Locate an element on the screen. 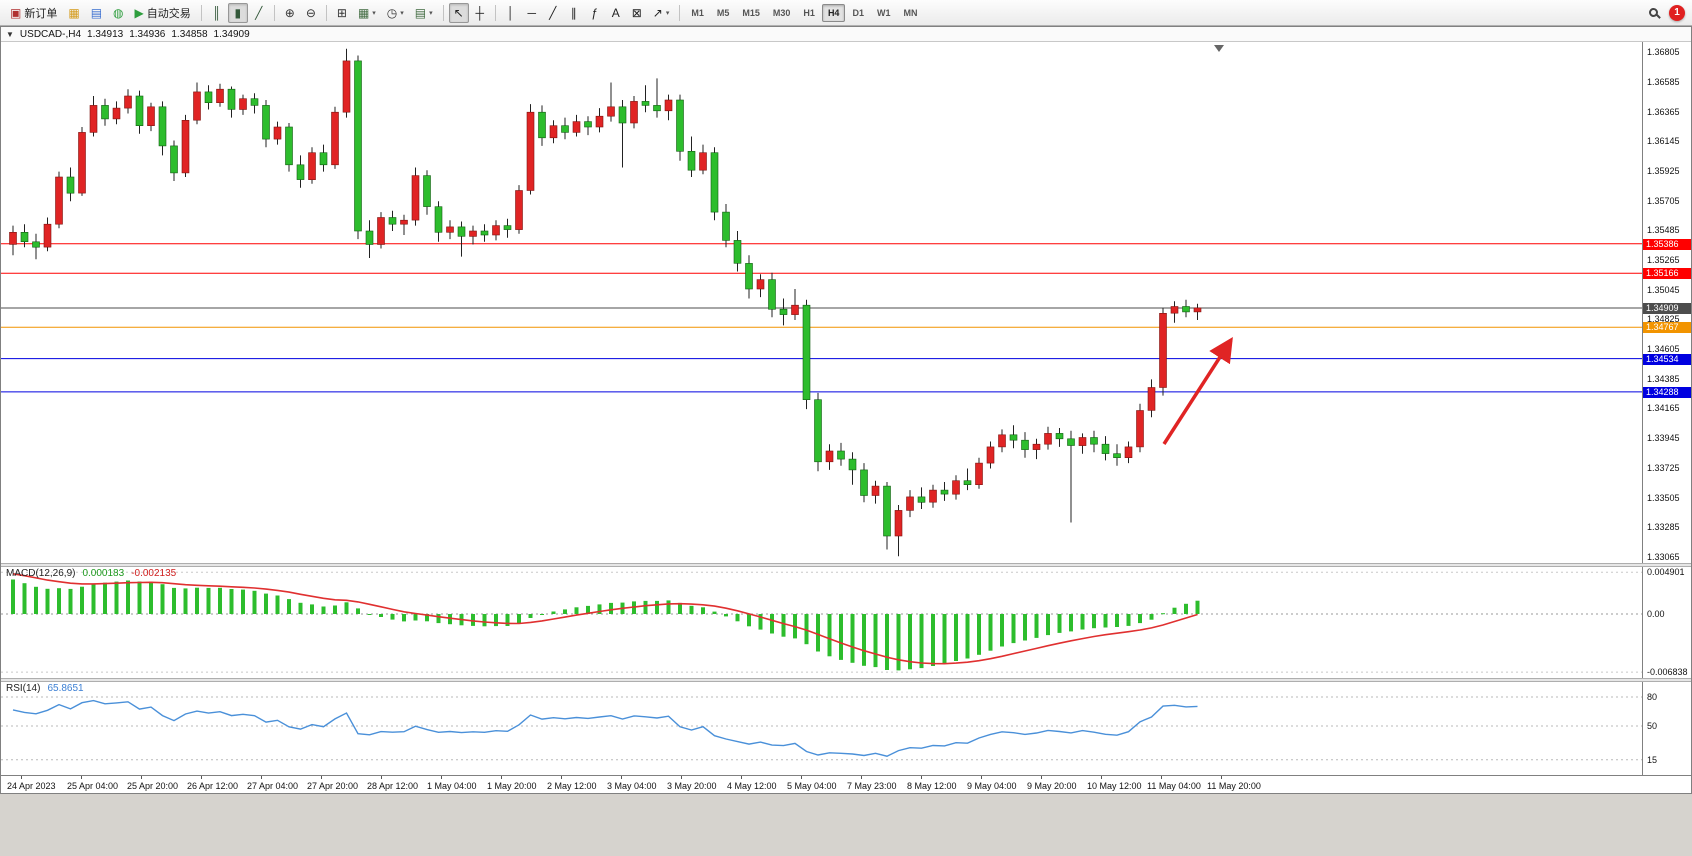 The image size is (1692, 856). fibonacci-icon: ƒ is located at coordinates (595, 12).